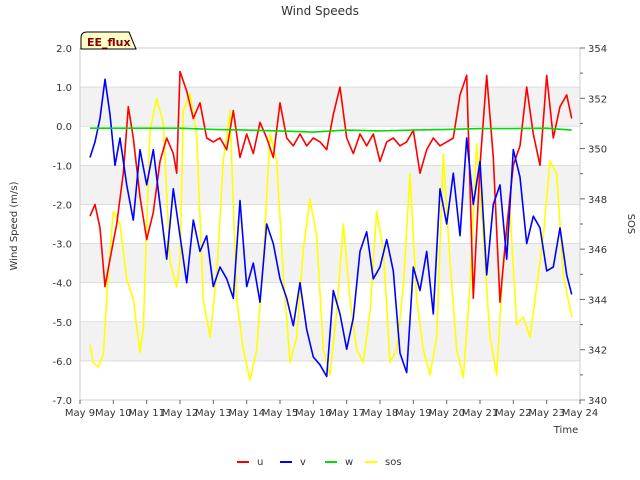  What do you see at coordinates (546, 413) in the screenshot?
I see `x-tick-label: May 23` at bounding box center [546, 413].